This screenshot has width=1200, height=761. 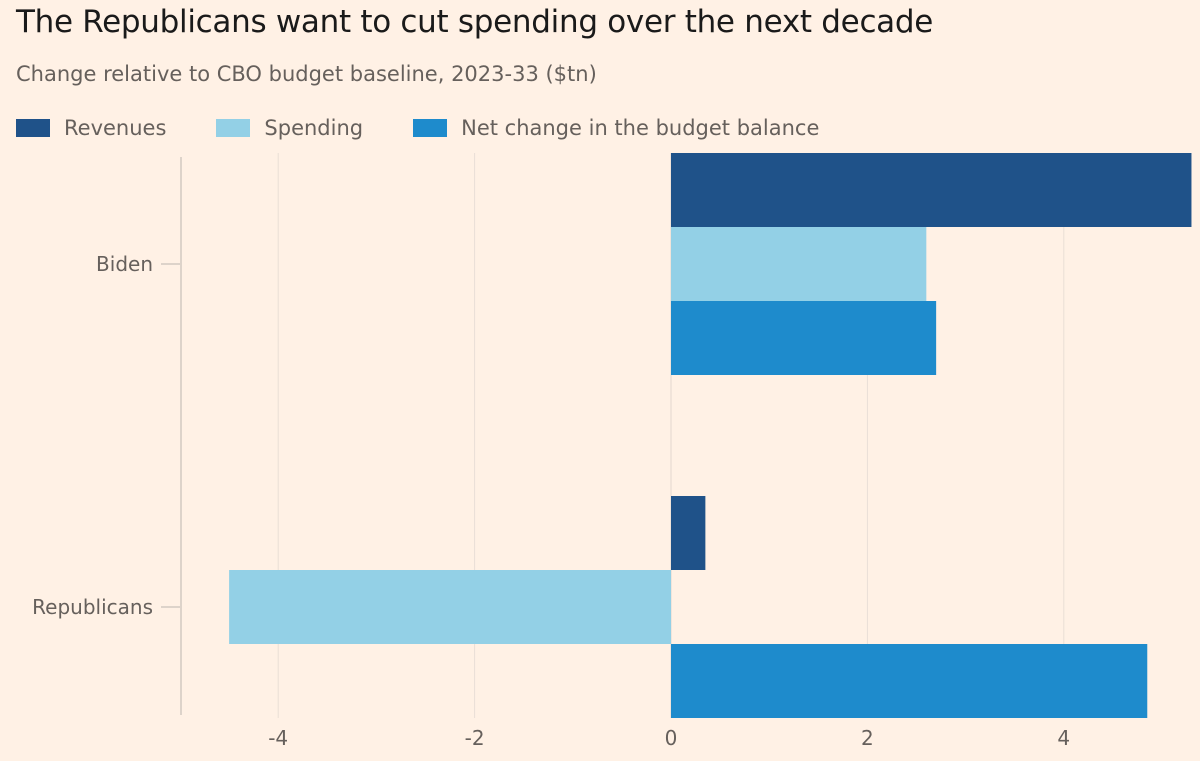 What do you see at coordinates (804, 338) in the screenshot?
I see `bar-biden-net-change-in-the-budget-balance` at bounding box center [804, 338].